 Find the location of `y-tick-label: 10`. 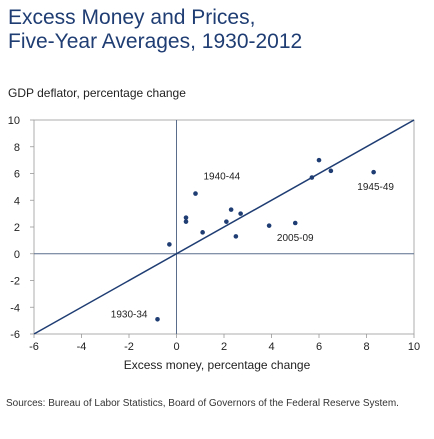

y-tick-label: 10 is located at coordinates (14, 121).